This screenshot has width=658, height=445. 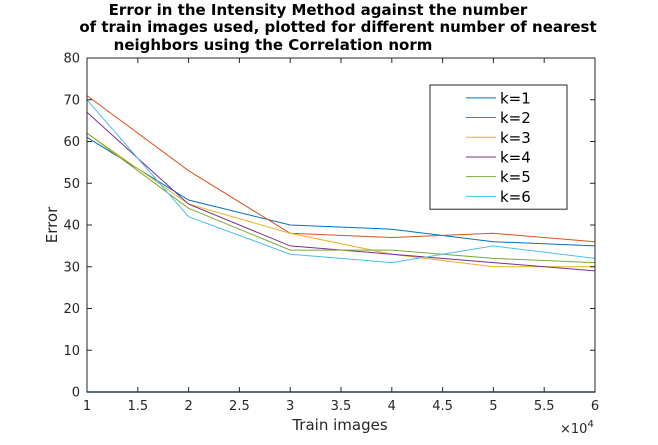 What do you see at coordinates (442, 406) in the screenshot?
I see `x-tick-label: 4.5` at bounding box center [442, 406].